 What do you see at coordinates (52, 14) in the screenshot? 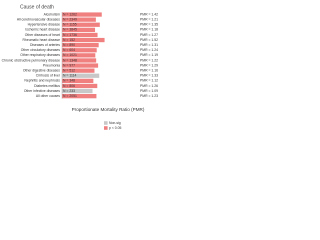
I see `y-tick-label: Alcoholism` at bounding box center [52, 14].